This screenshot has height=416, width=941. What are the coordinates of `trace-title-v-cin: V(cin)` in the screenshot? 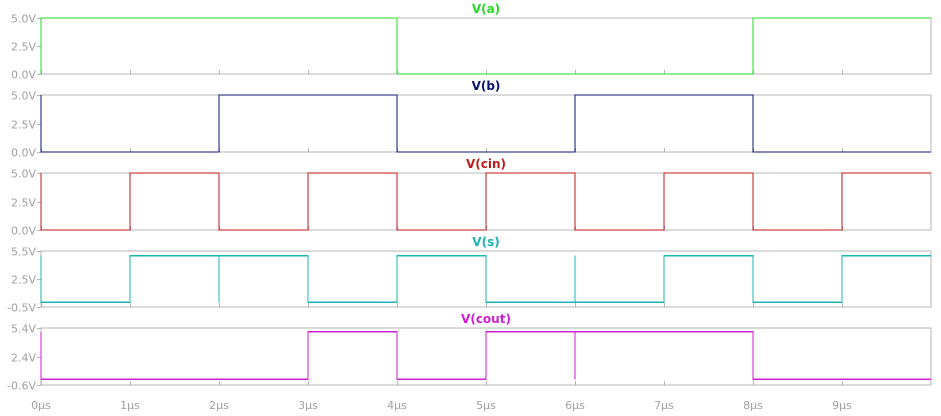 It's located at (486, 164).